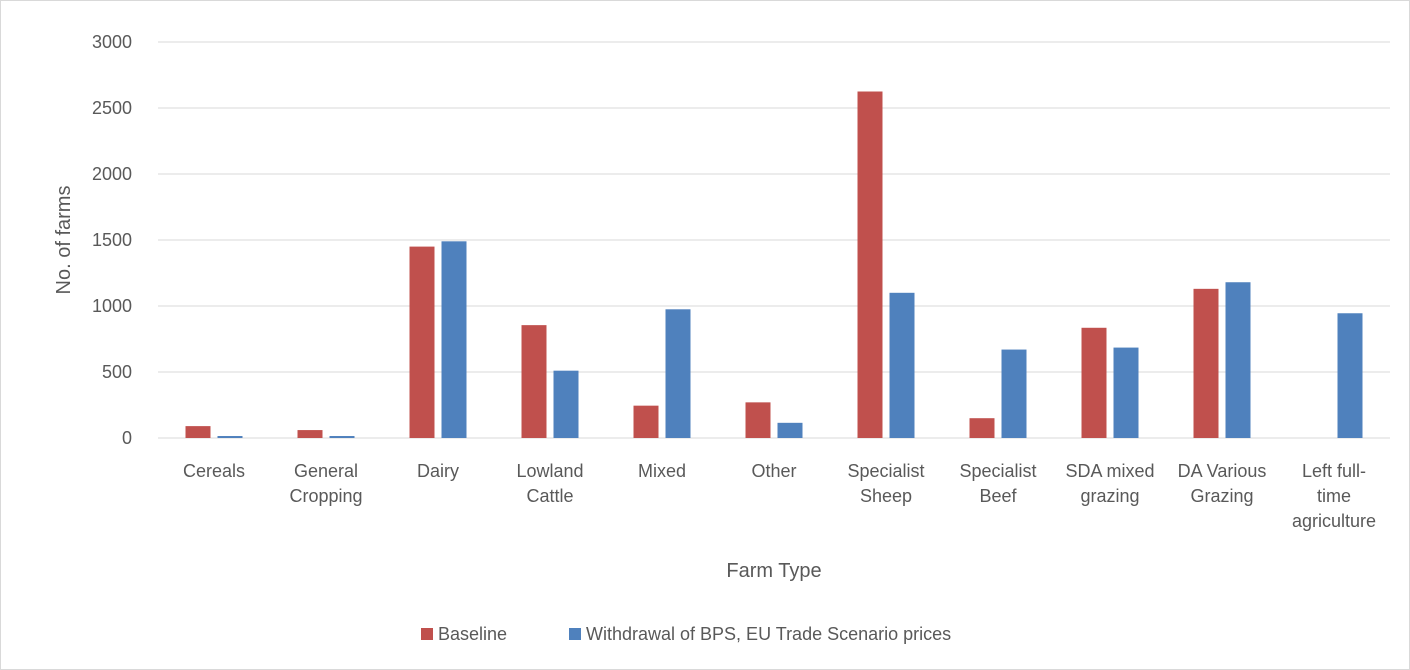 The height and width of the screenshot is (670, 1410). Describe the element at coordinates (662, 471) in the screenshot. I see `x-category-label: Mixed` at that location.